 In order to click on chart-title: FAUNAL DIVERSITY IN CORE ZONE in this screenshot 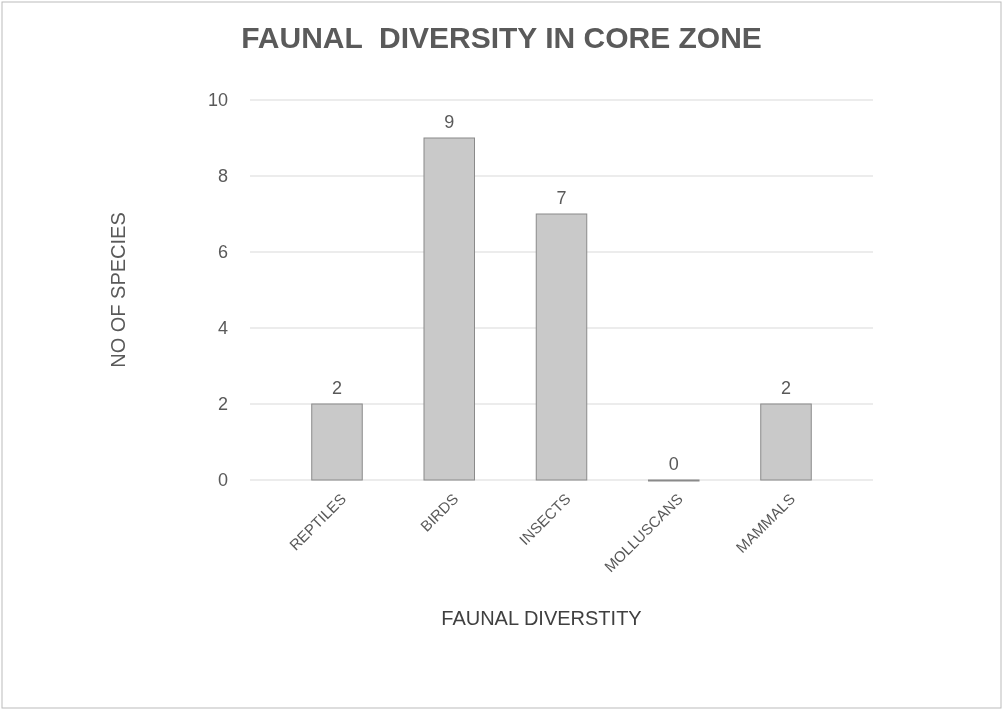, I will do `click(501, 37)`.